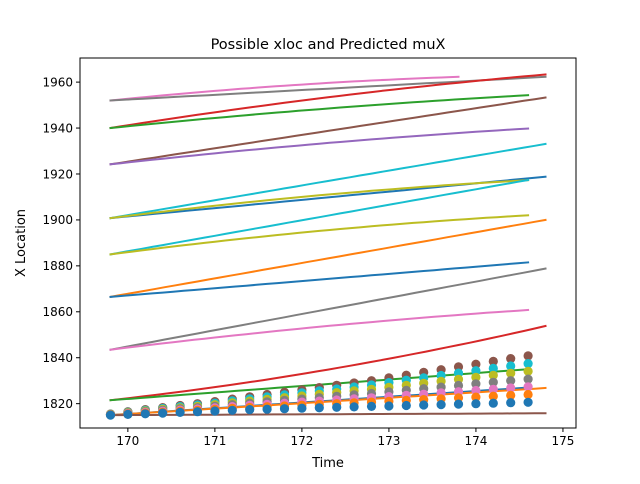  What do you see at coordinates (328, 45) in the screenshot?
I see `chart-title: Possible xloc and Predicted muX` at bounding box center [328, 45].